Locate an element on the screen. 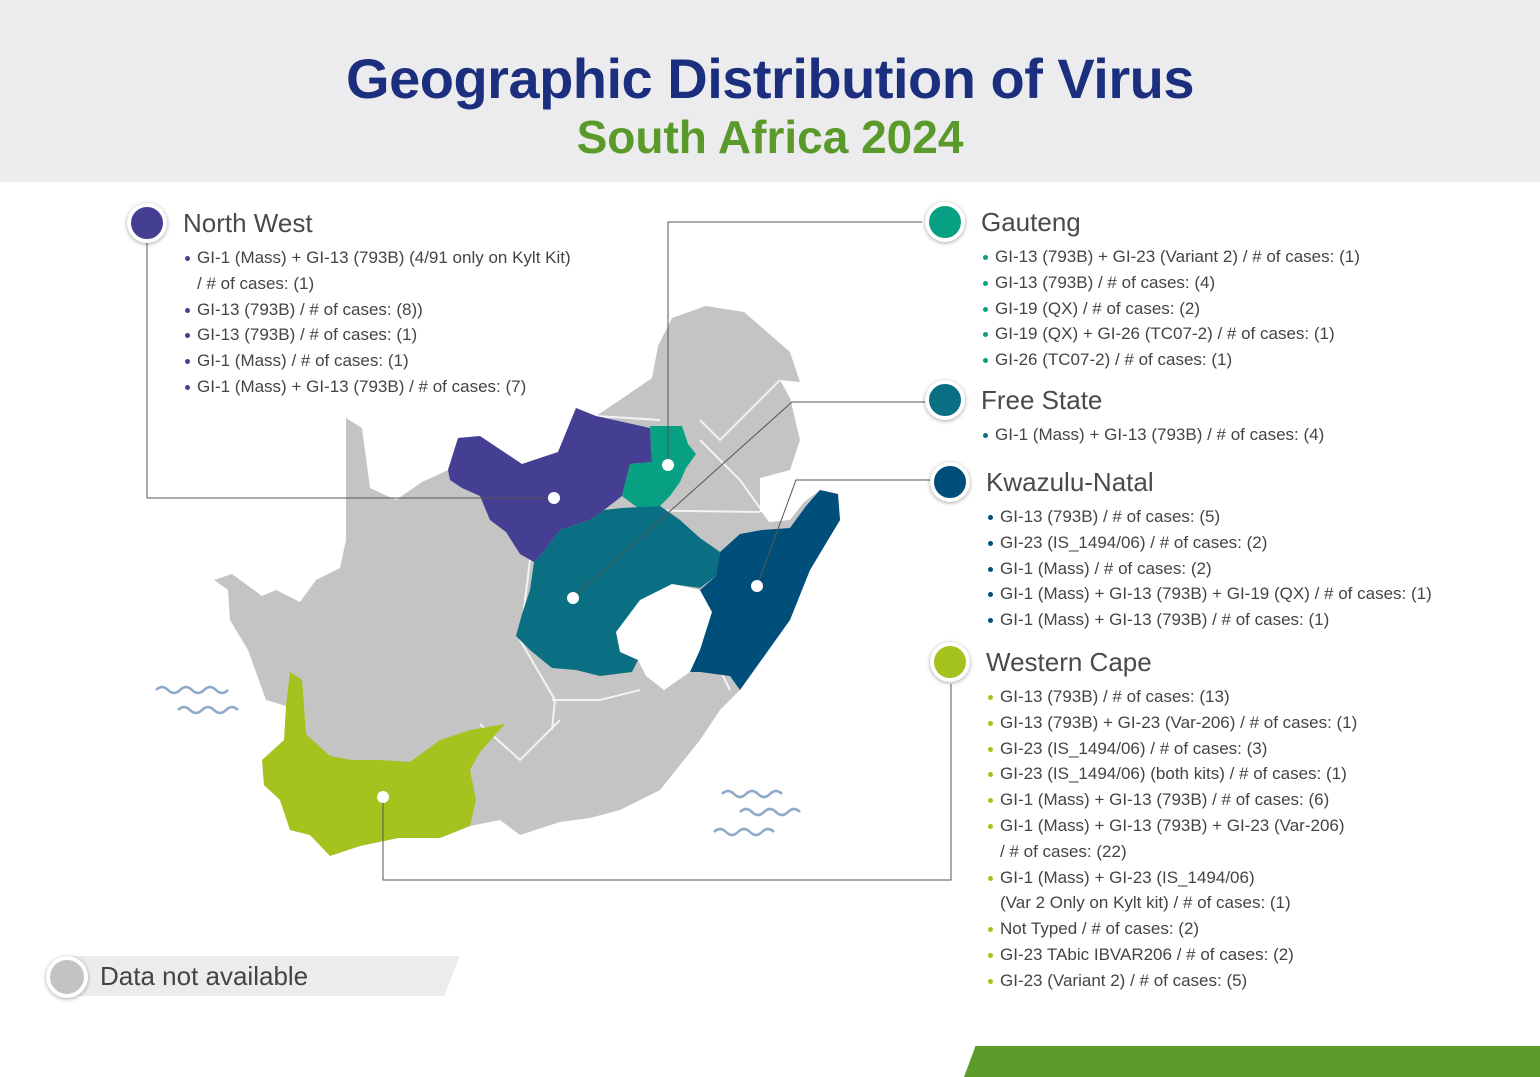  strain-item: GI-23 (Variant 2) / # of cases: (5) is located at coordinates (1172, 981).